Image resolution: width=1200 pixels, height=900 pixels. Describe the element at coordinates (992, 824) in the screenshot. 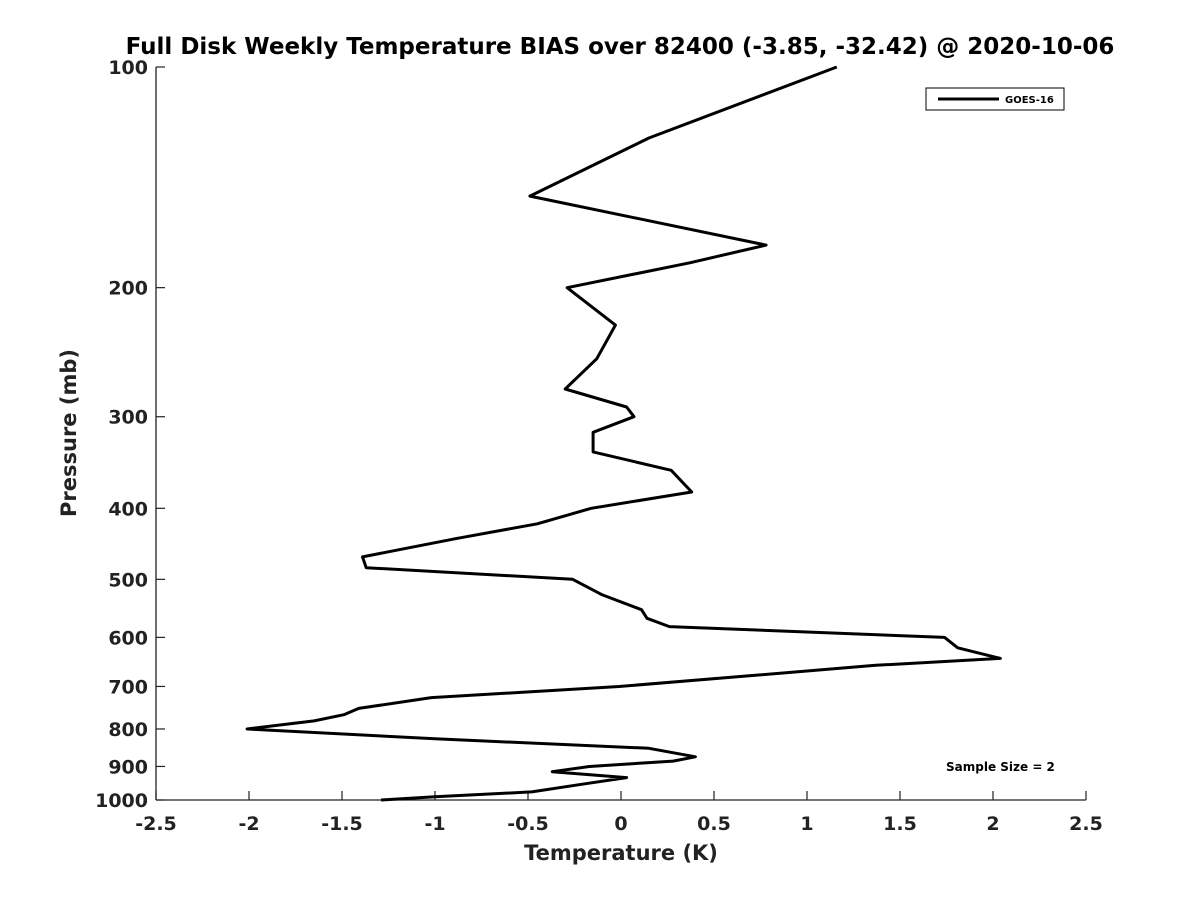

I see `x-tick-label: 2` at that location.